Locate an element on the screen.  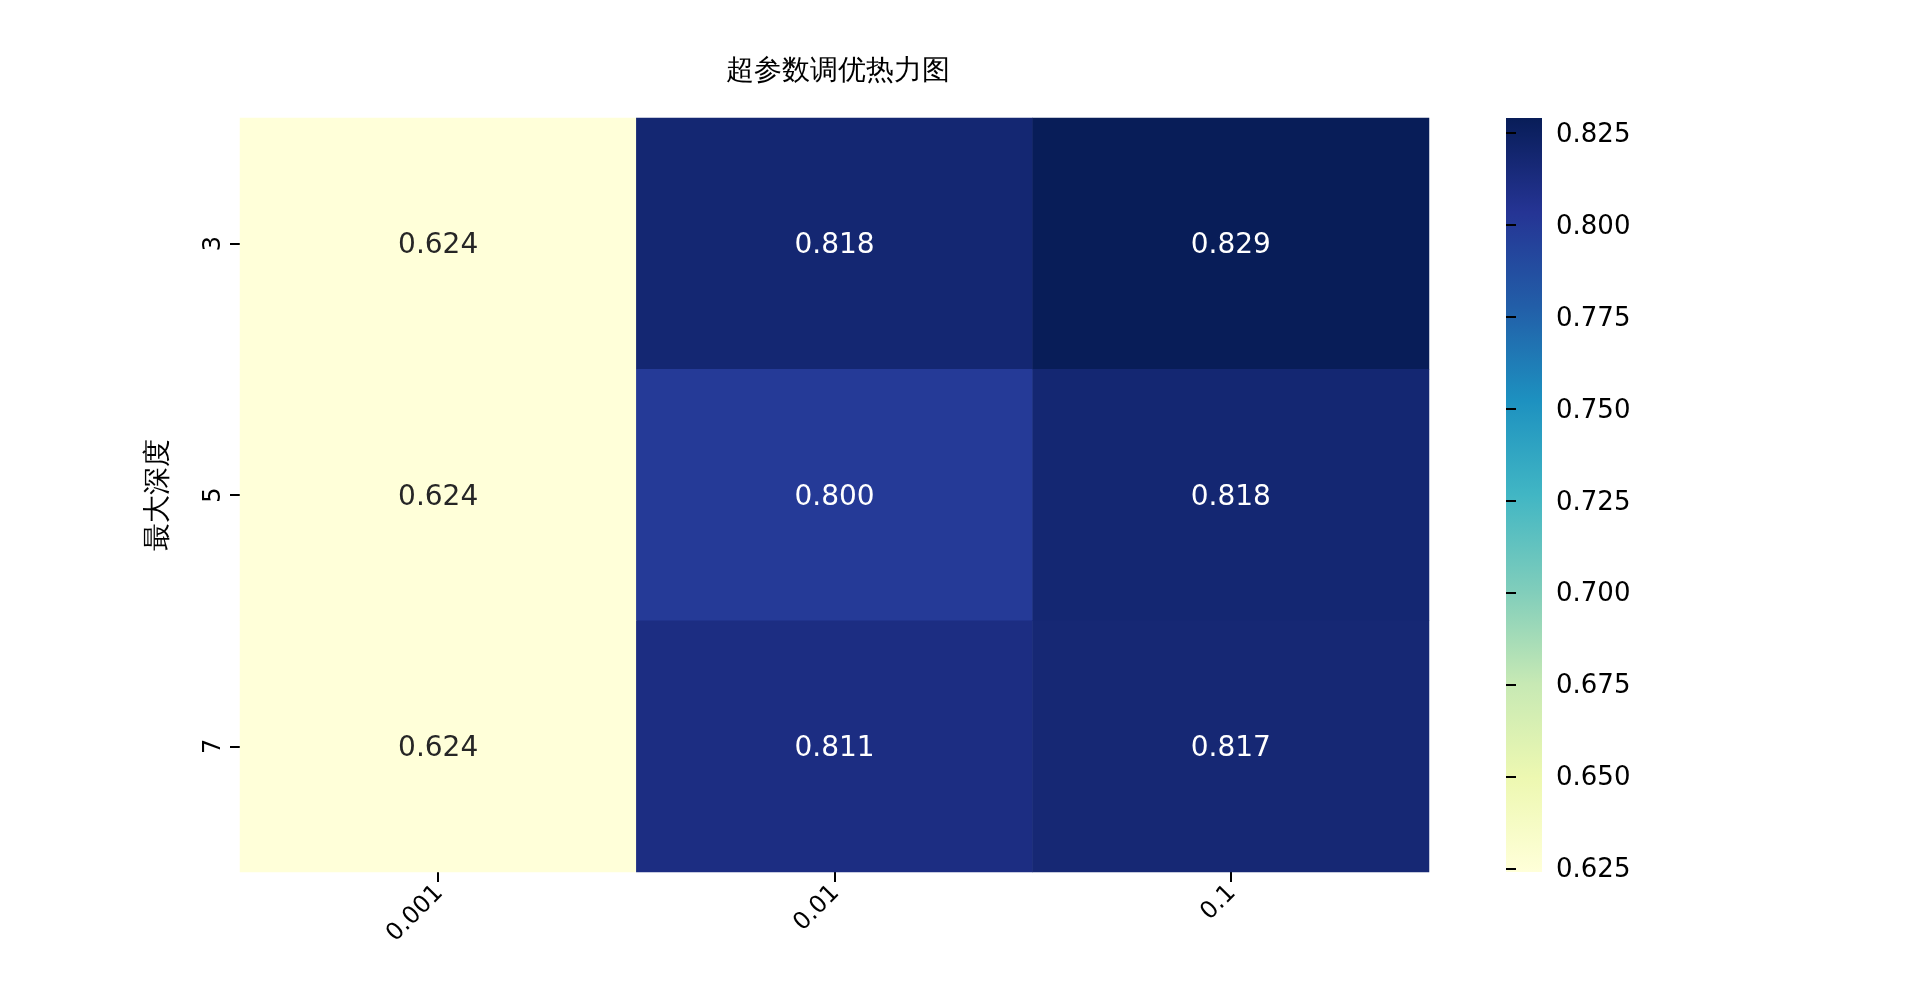
y-tick-label: 7 is located at coordinates (212, 746).